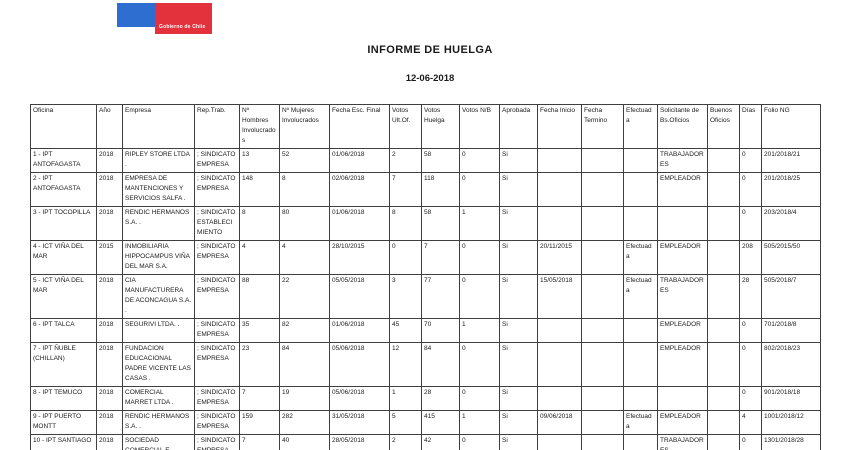  What do you see at coordinates (359, 257) in the screenshot?
I see `table-cell: 28/10/2015` at bounding box center [359, 257].